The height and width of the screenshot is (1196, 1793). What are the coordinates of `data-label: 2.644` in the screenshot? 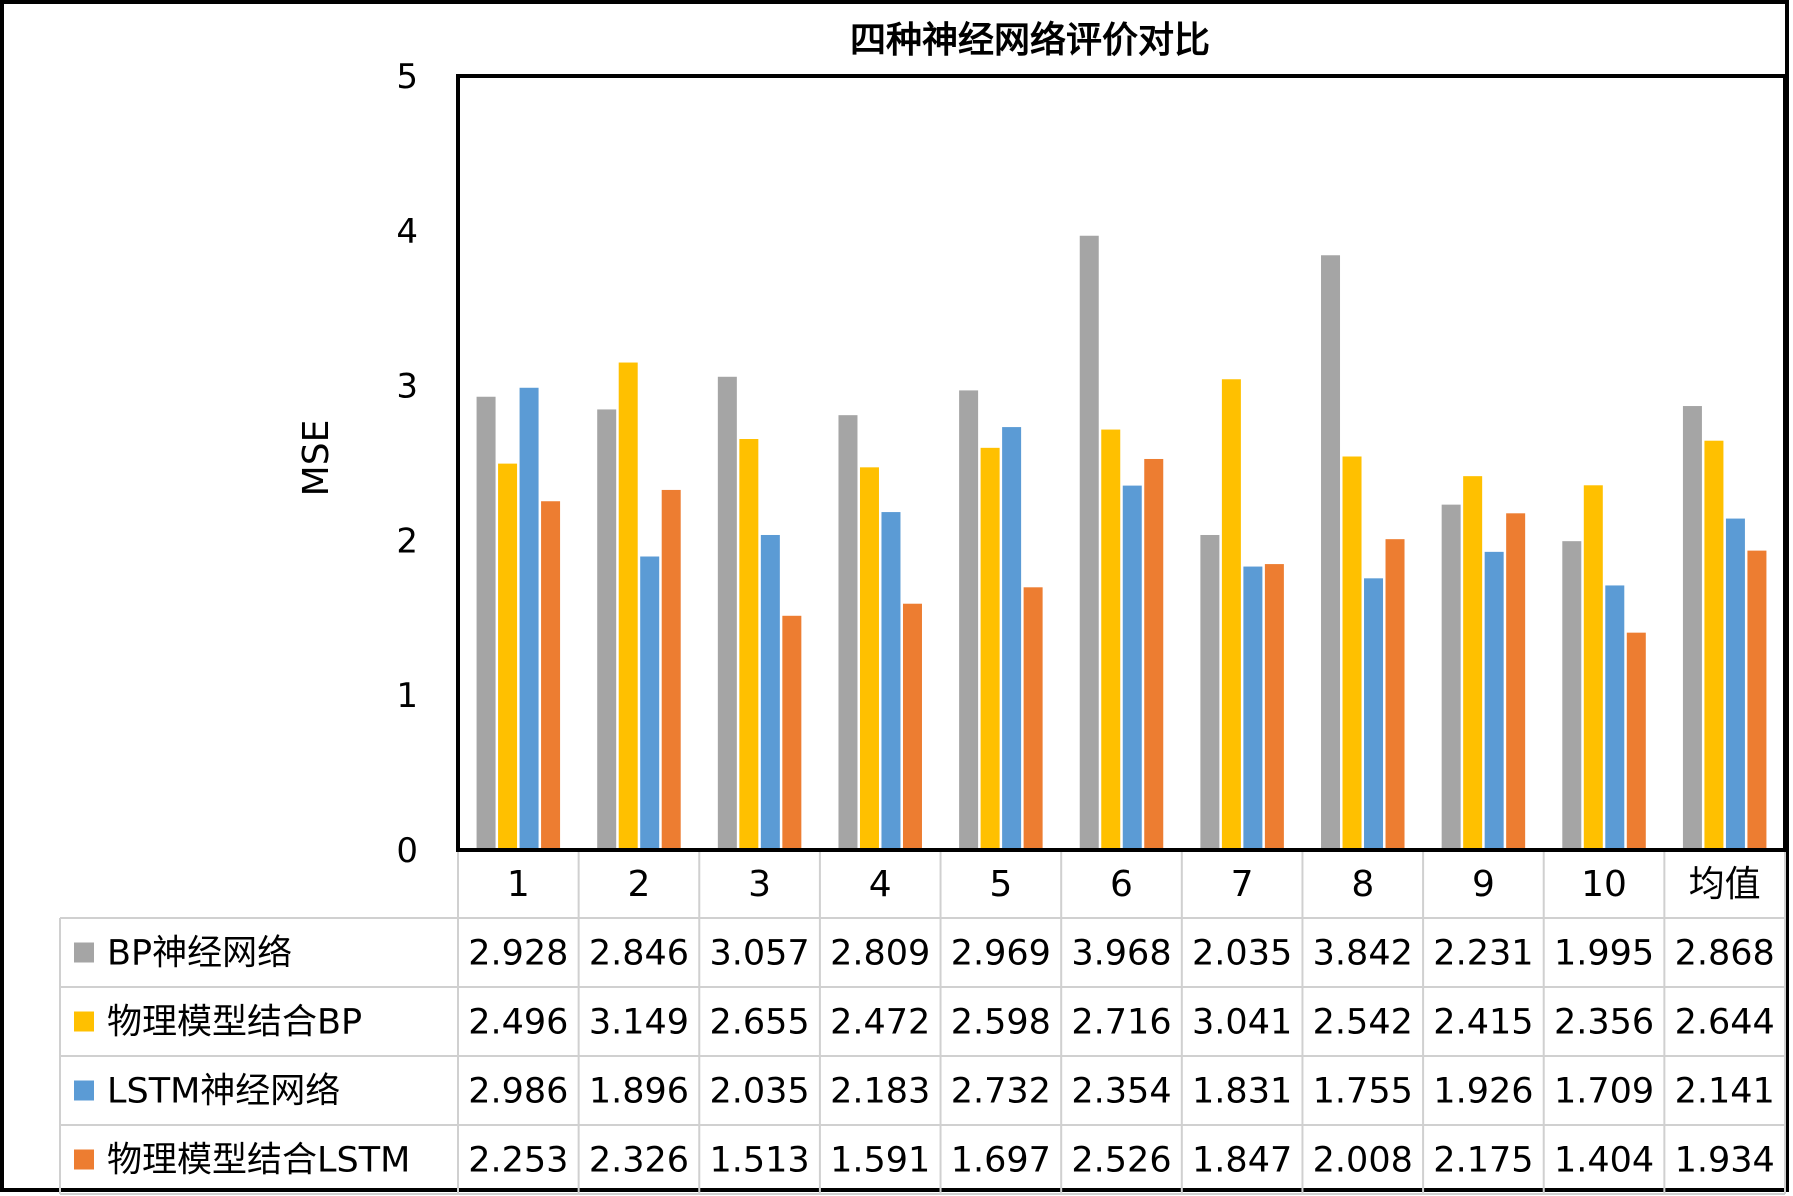 It's located at (1725, 1023).